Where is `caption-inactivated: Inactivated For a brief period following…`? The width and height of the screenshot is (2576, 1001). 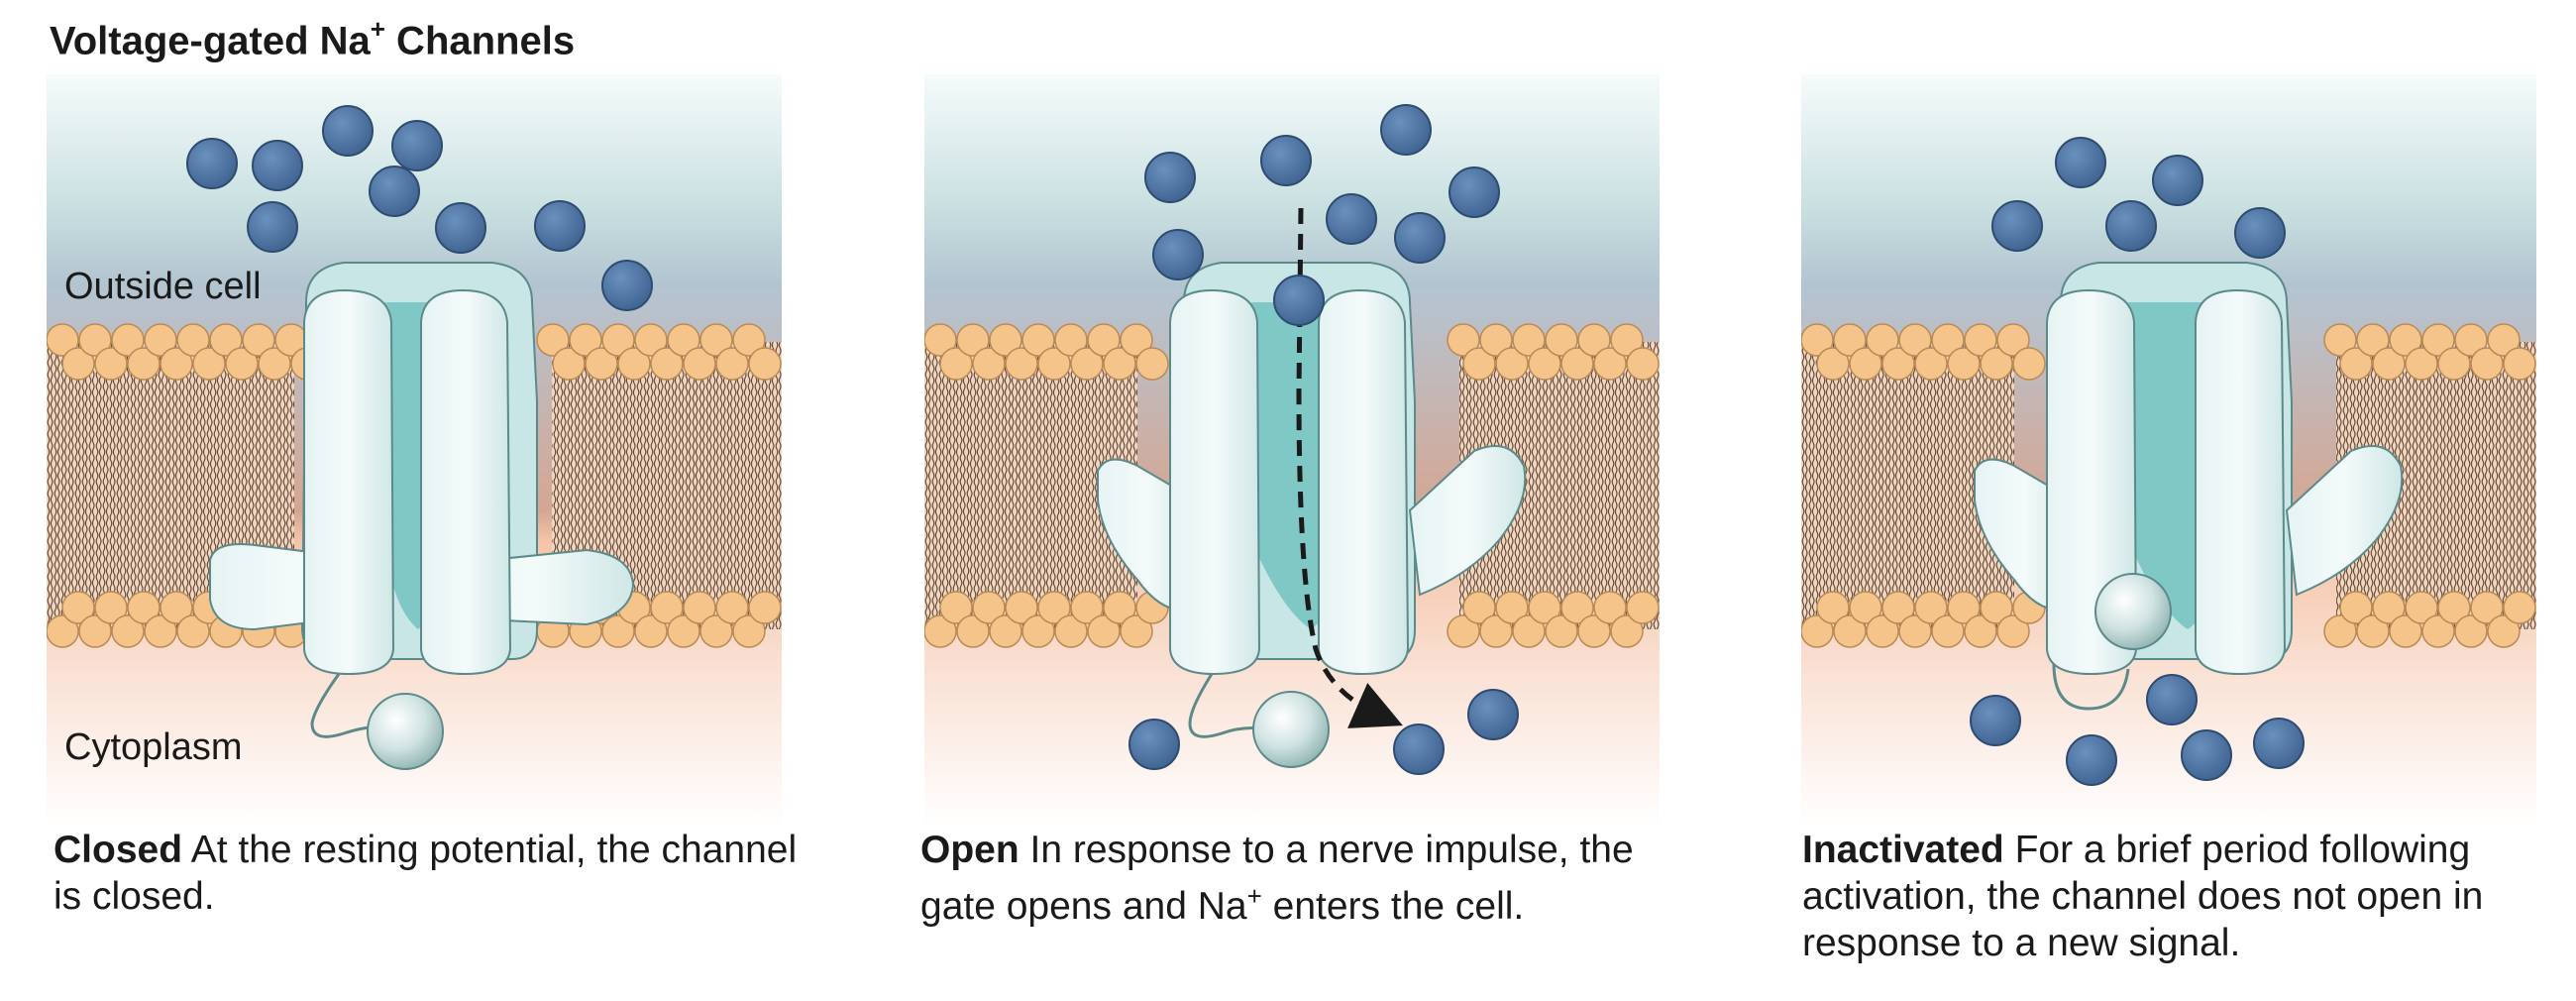
caption-inactivated: Inactivated For a brief period following… is located at coordinates (2183, 896).